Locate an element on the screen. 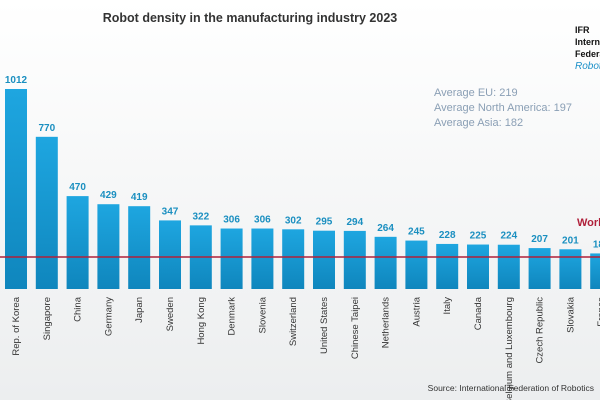 The height and width of the screenshot is (400, 600). logo-text: IFR is located at coordinates (582, 30).